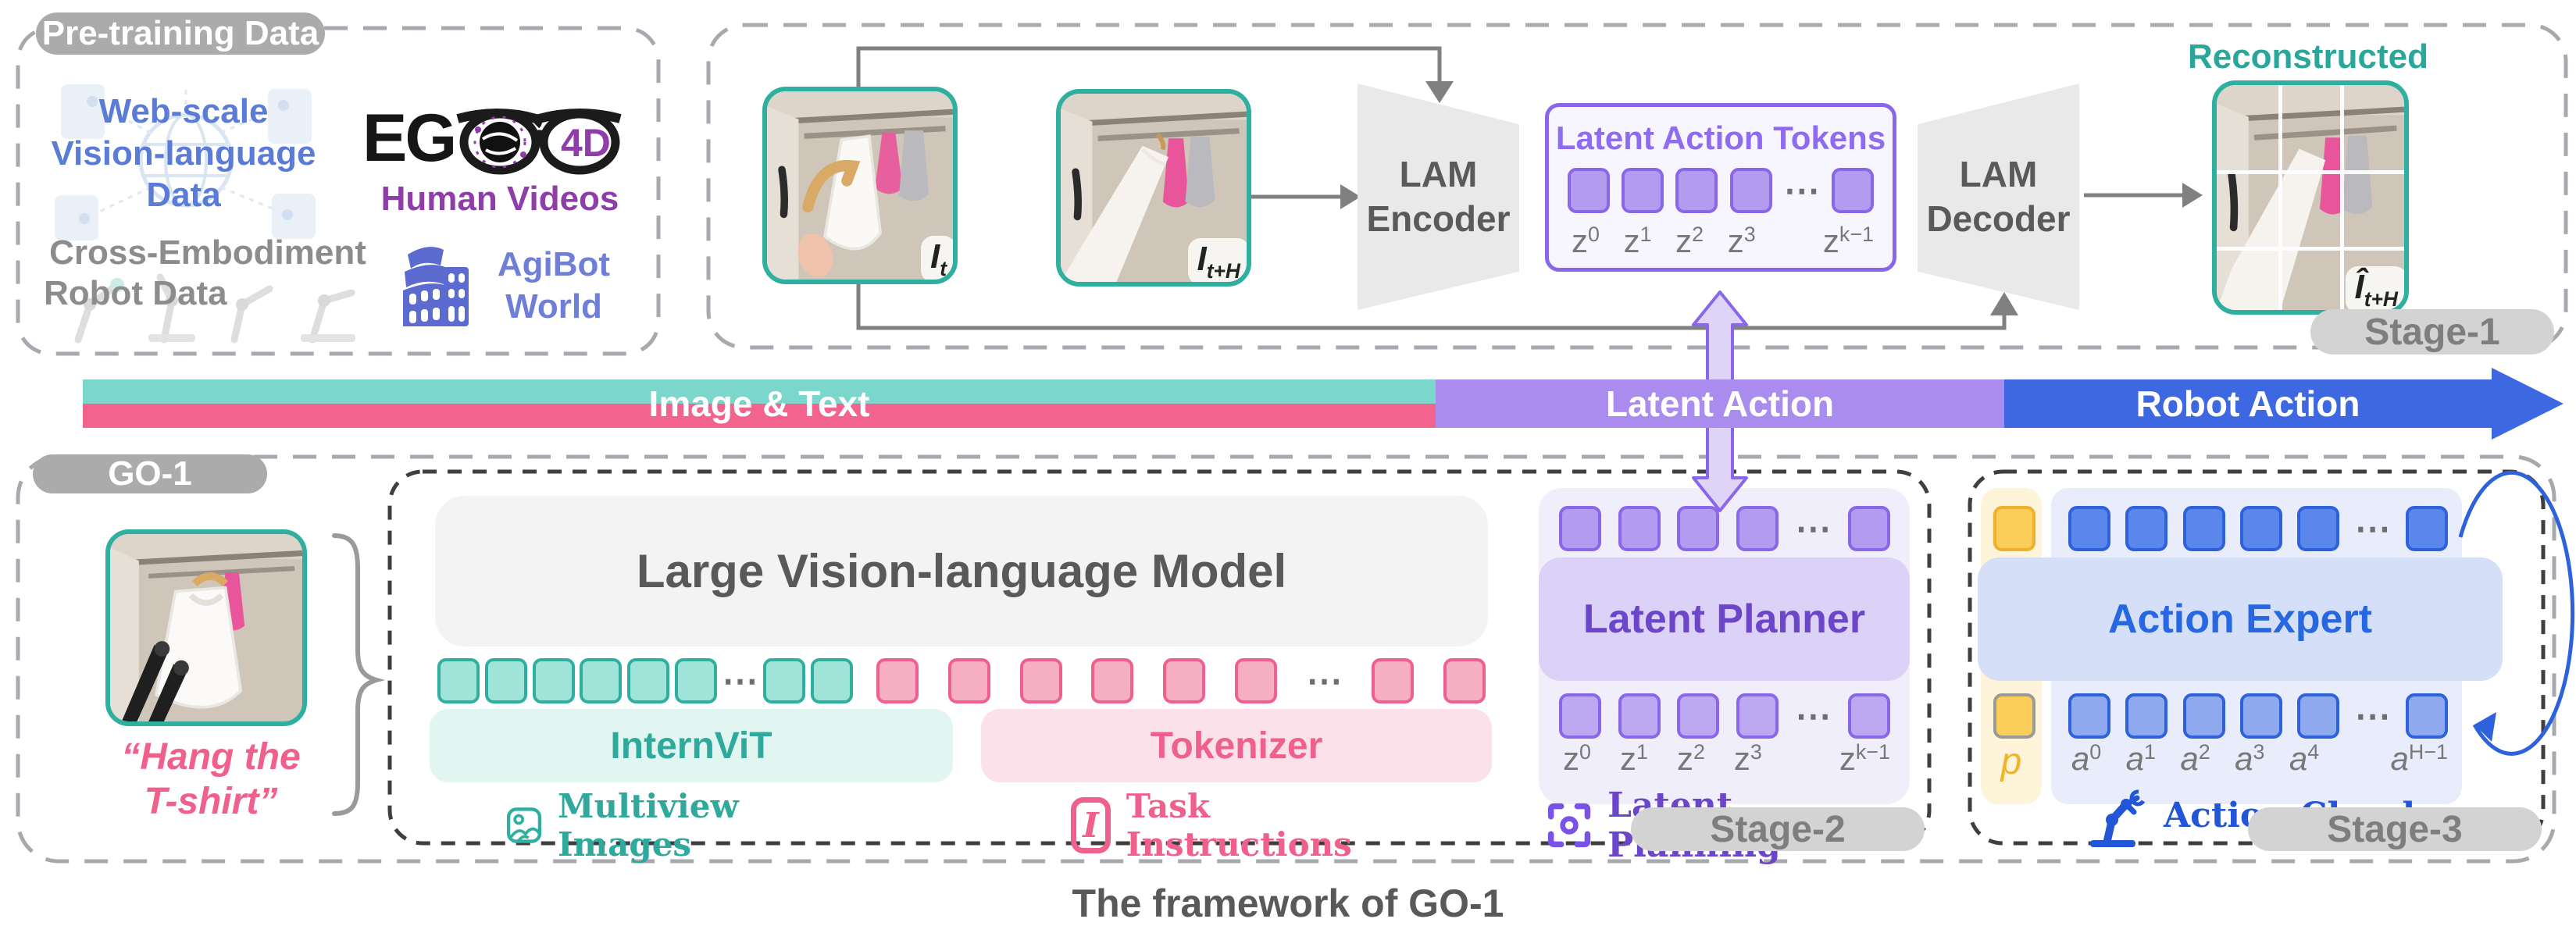 The height and width of the screenshot is (951, 2576). What do you see at coordinates (2528, 404) in the screenshot?
I see `bar-arrowhead-icon` at bounding box center [2528, 404].